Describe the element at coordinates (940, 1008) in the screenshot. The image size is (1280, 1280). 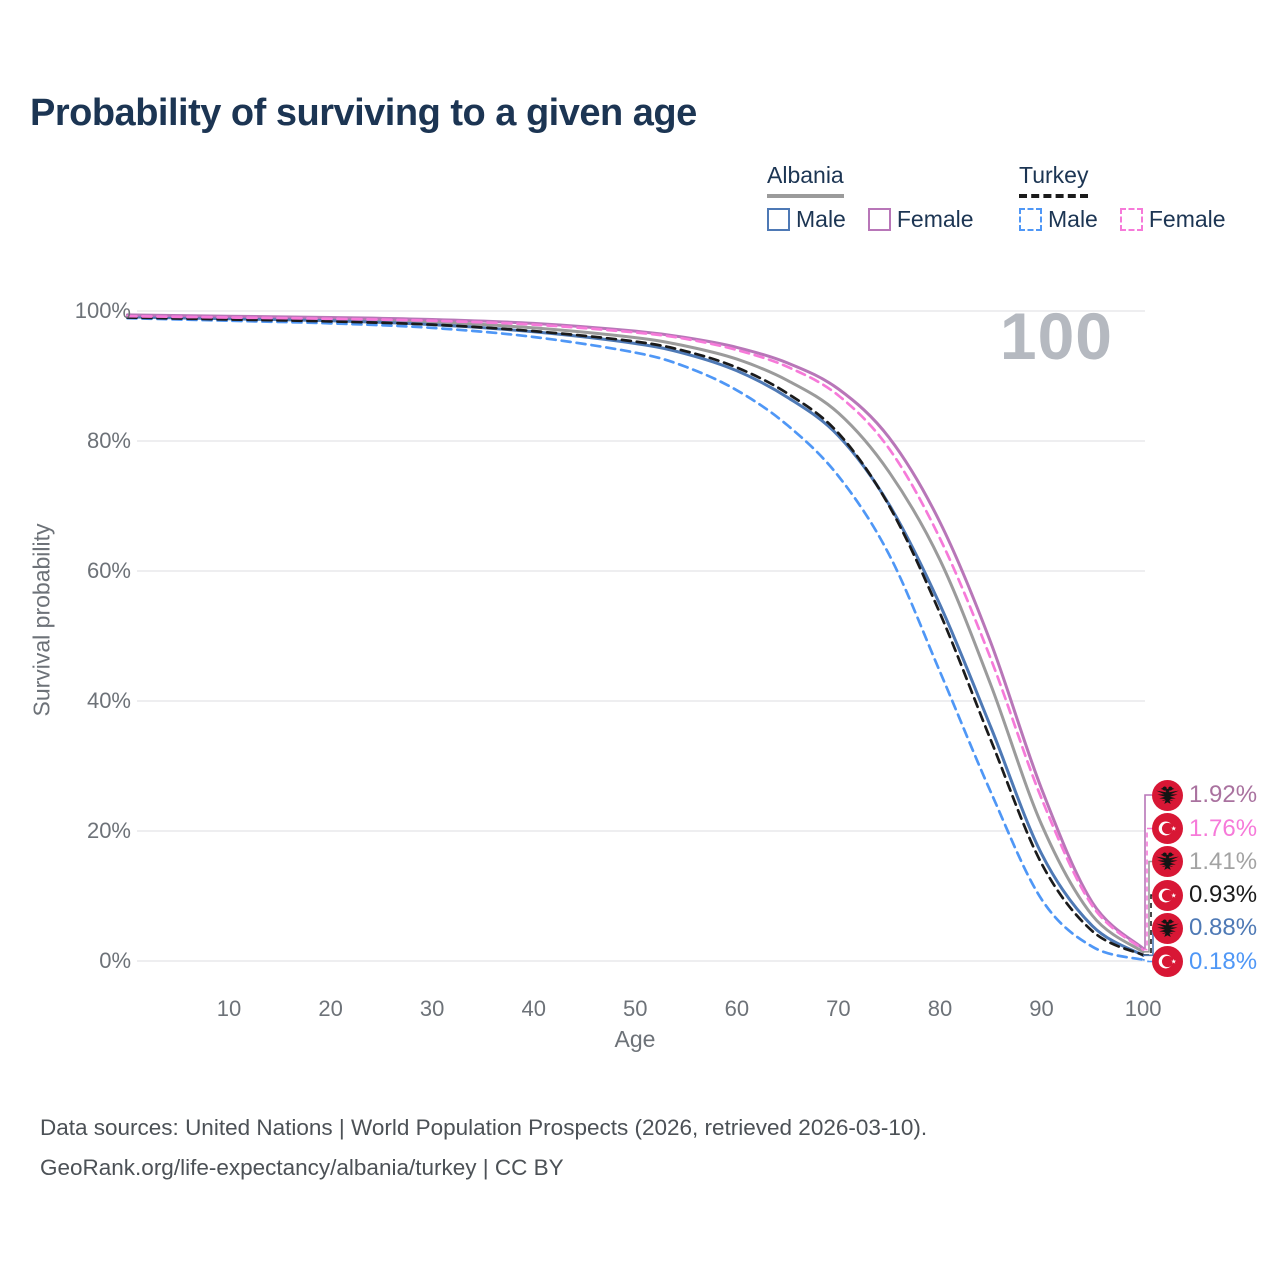
I see `x-tick-label: 80` at that location.